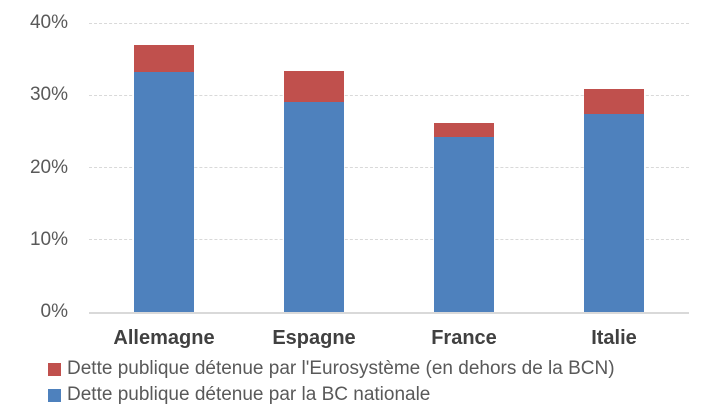  Describe the element at coordinates (464, 224) in the screenshot. I see `bar-segment-bcn-france` at that location.